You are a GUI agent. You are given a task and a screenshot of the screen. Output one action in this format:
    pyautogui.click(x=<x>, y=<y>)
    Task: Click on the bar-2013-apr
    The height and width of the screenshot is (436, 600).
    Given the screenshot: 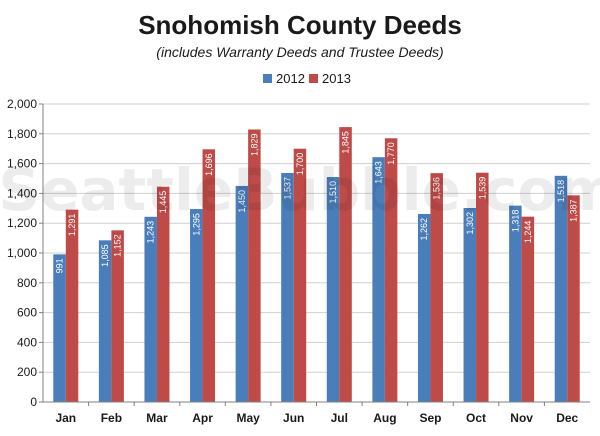 What is the action you would take?
    pyautogui.click(x=209, y=275)
    